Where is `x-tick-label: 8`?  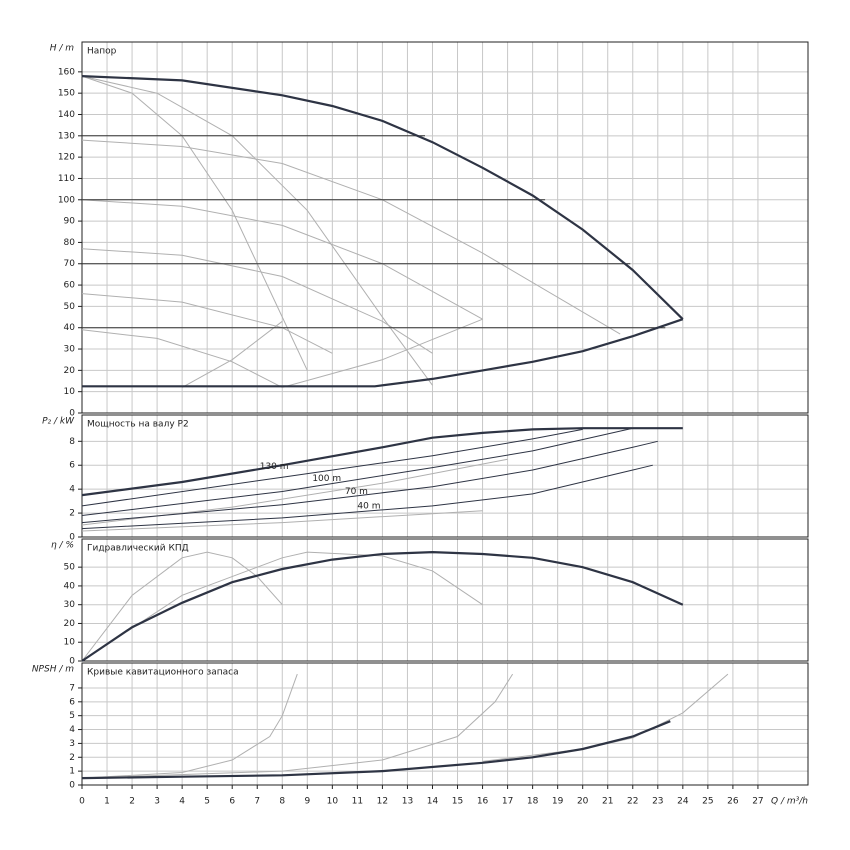 x-tick-label: 8 is located at coordinates (282, 802).